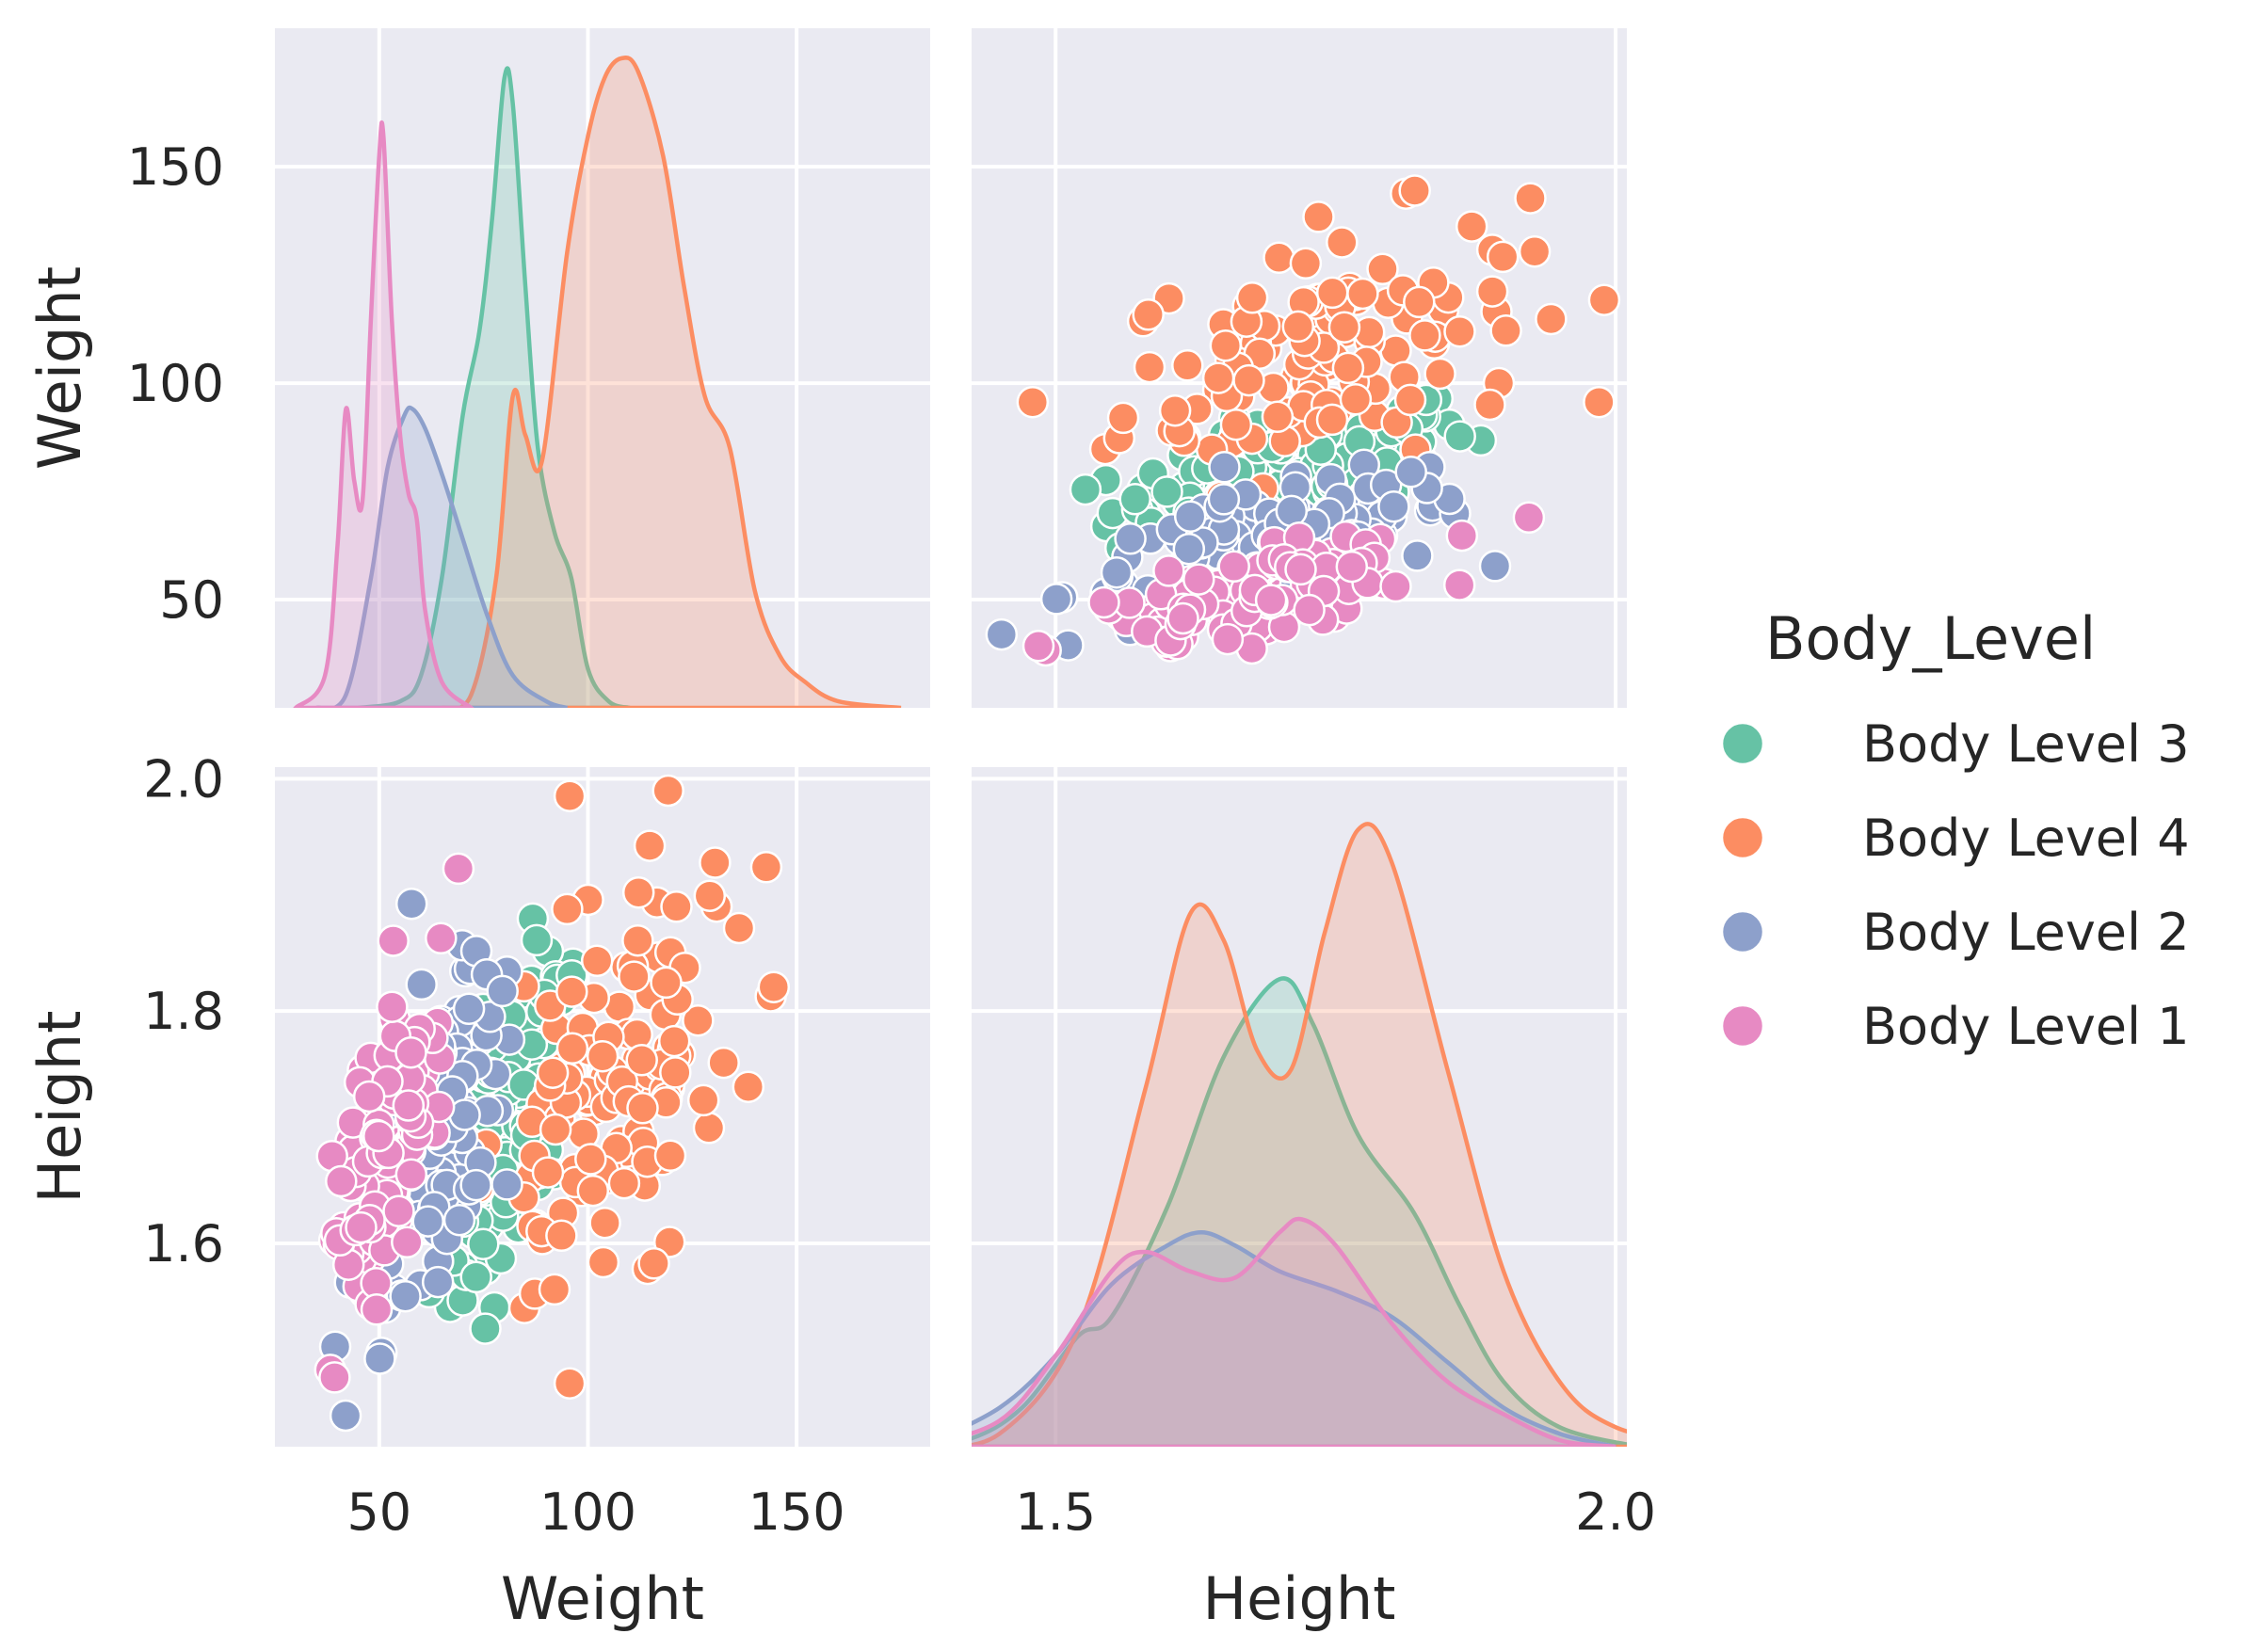 Image resolution: width=2268 pixels, height=1650 pixels. I want to click on x-tick-label-weight: 150, so click(796, 1512).